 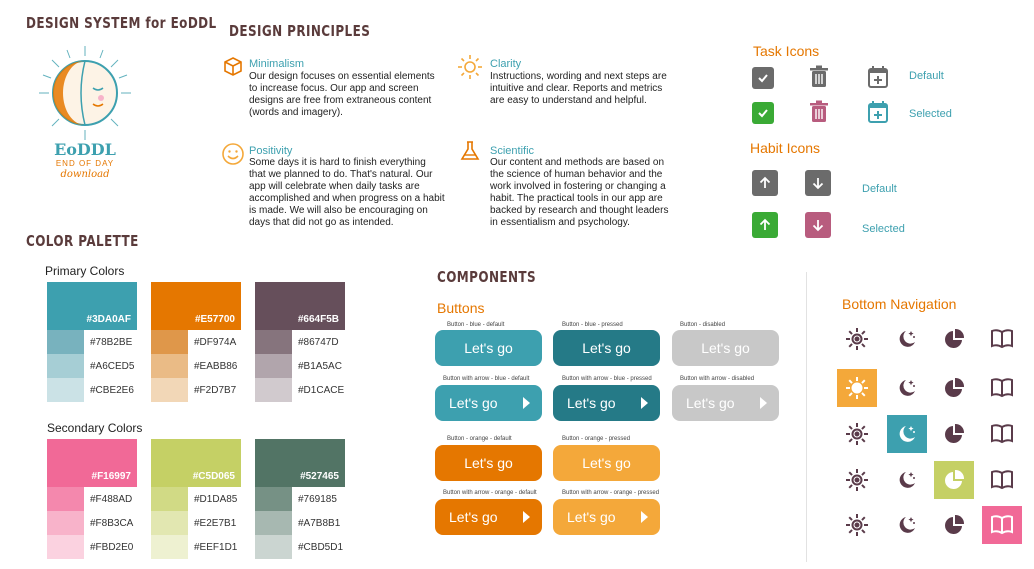 What do you see at coordinates (470, 69) in the screenshot?
I see `clarity-sun-icon` at bounding box center [470, 69].